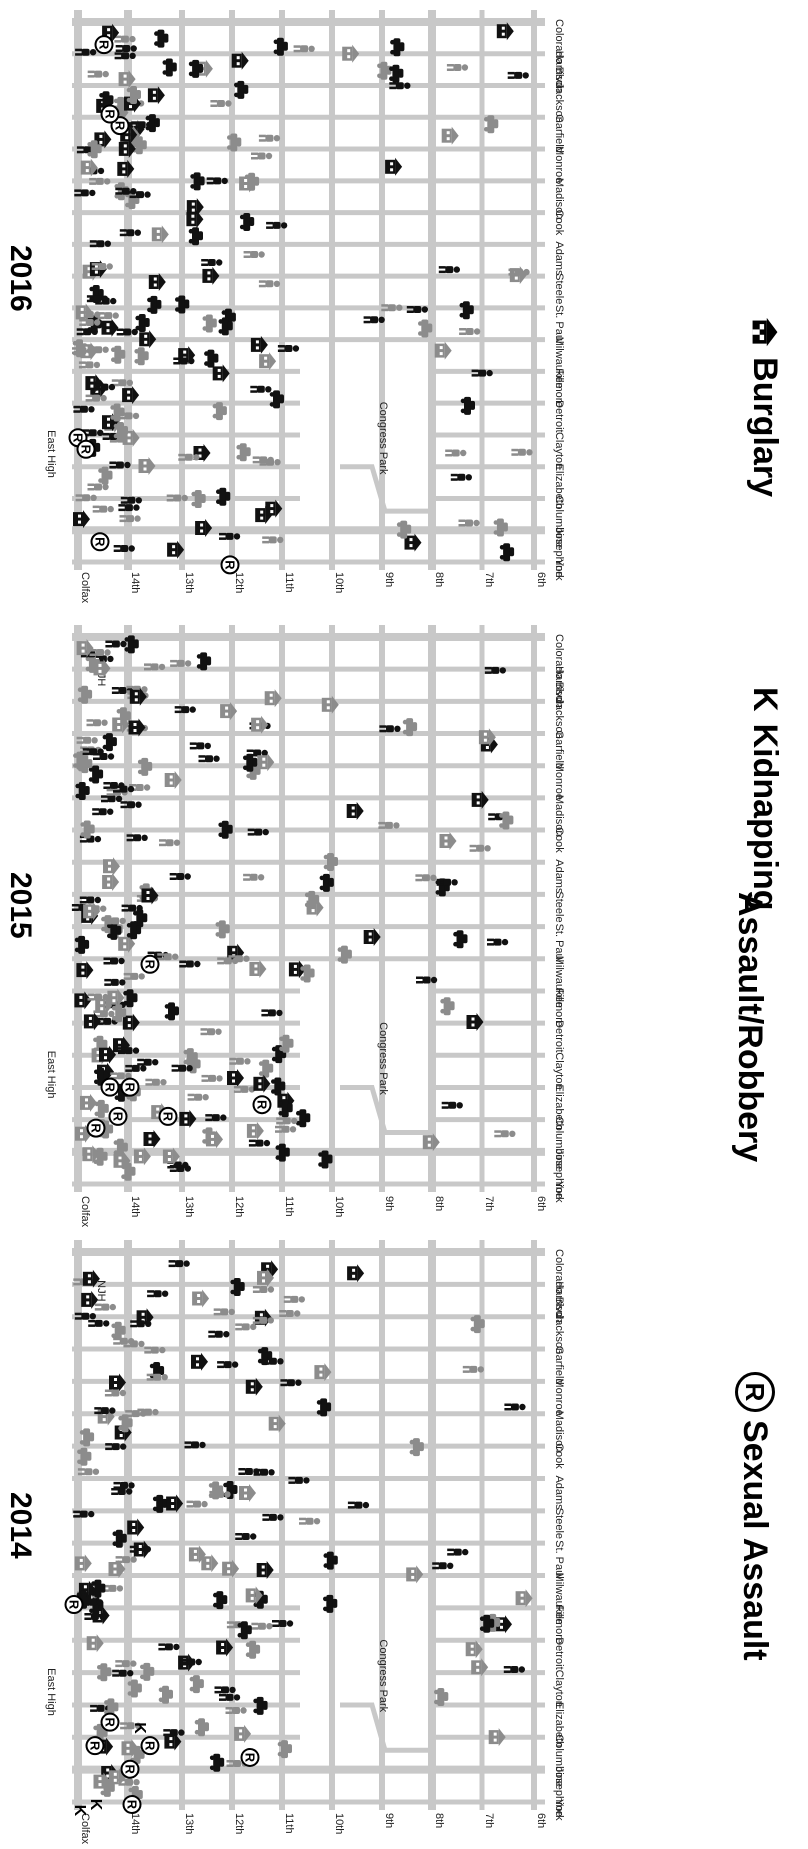 This screenshot has height=1849, width=808. What do you see at coordinates (559, 1070) in the screenshot?
I see `street-label: Clayton` at bounding box center [559, 1070].